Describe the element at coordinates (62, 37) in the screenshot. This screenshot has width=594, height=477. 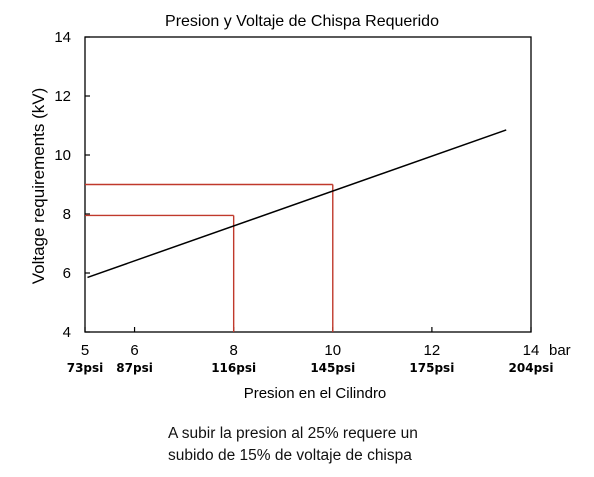
I see `y-tick-label: 14` at that location.